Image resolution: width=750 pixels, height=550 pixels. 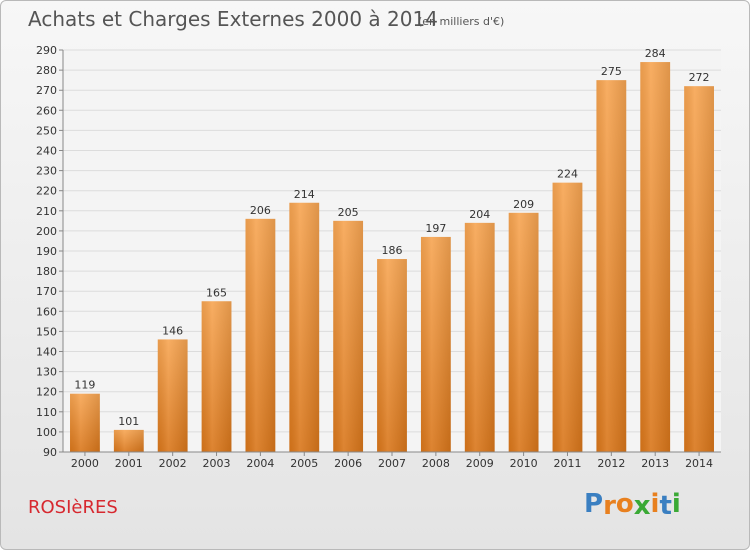 I want to click on x-tick-label-2007: 2007, so click(x=392, y=463).